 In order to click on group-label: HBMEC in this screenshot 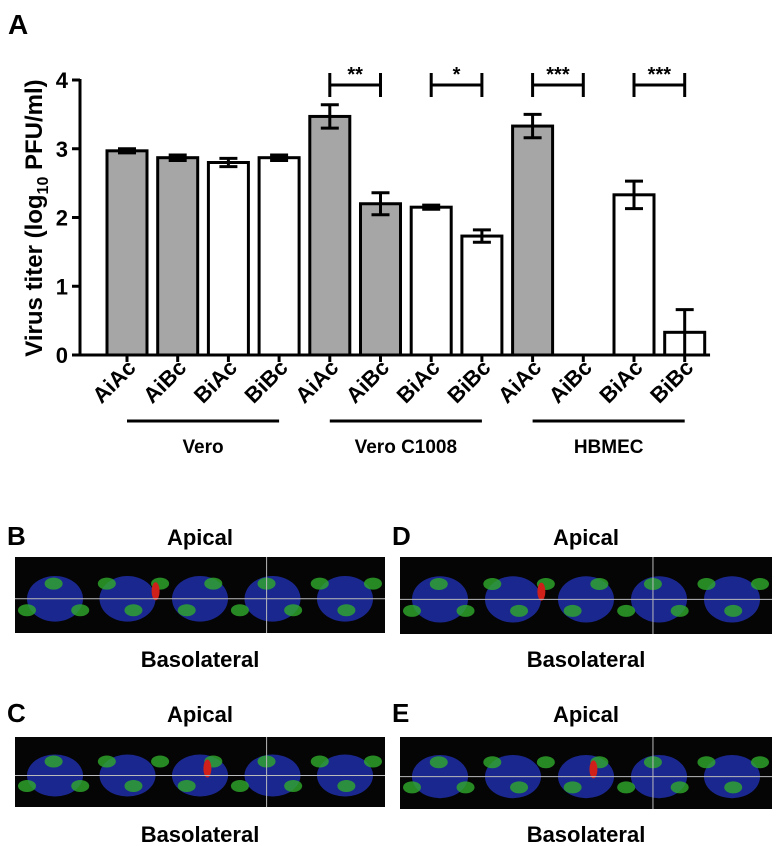, I will do `click(609, 447)`.